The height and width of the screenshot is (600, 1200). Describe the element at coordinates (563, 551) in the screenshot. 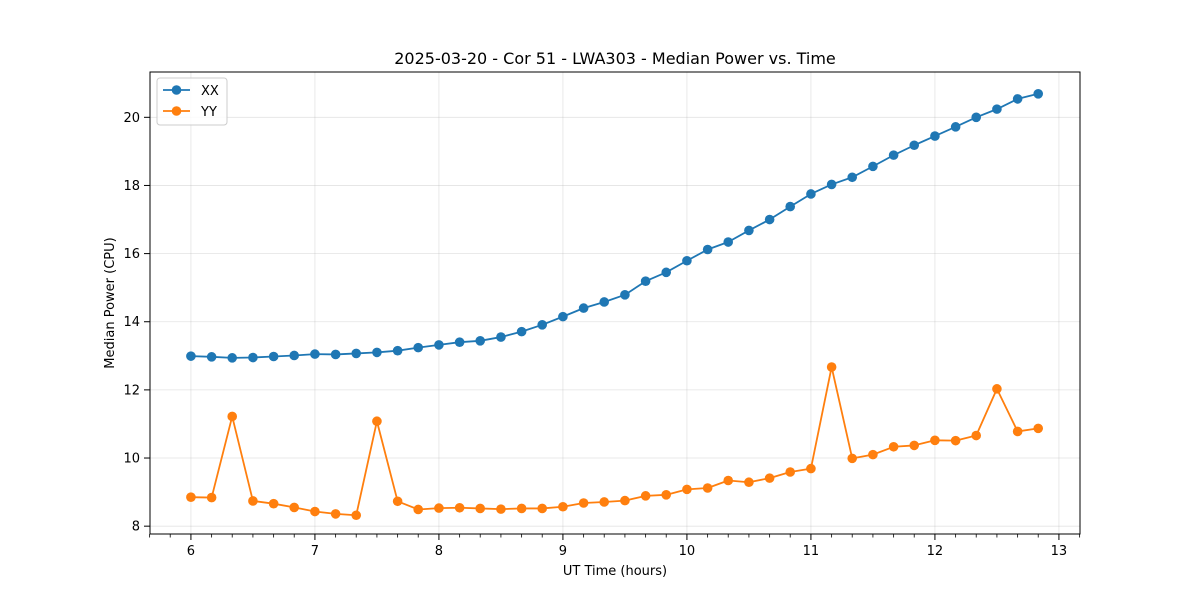

I see `x-tick-label: 9` at that location.